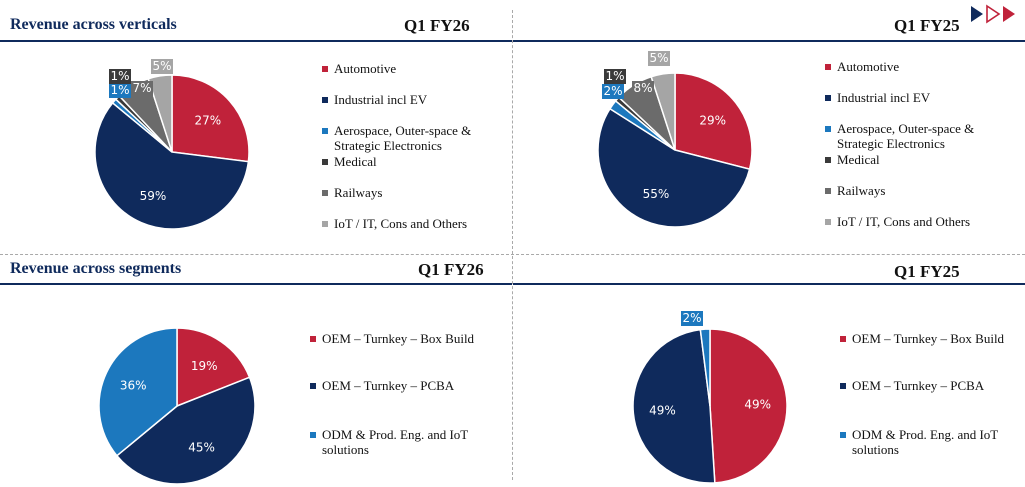 The height and width of the screenshot is (487, 1025). What do you see at coordinates (93, 24) in the screenshot?
I see `verticals-section-title: Revenue across verticals` at bounding box center [93, 24].